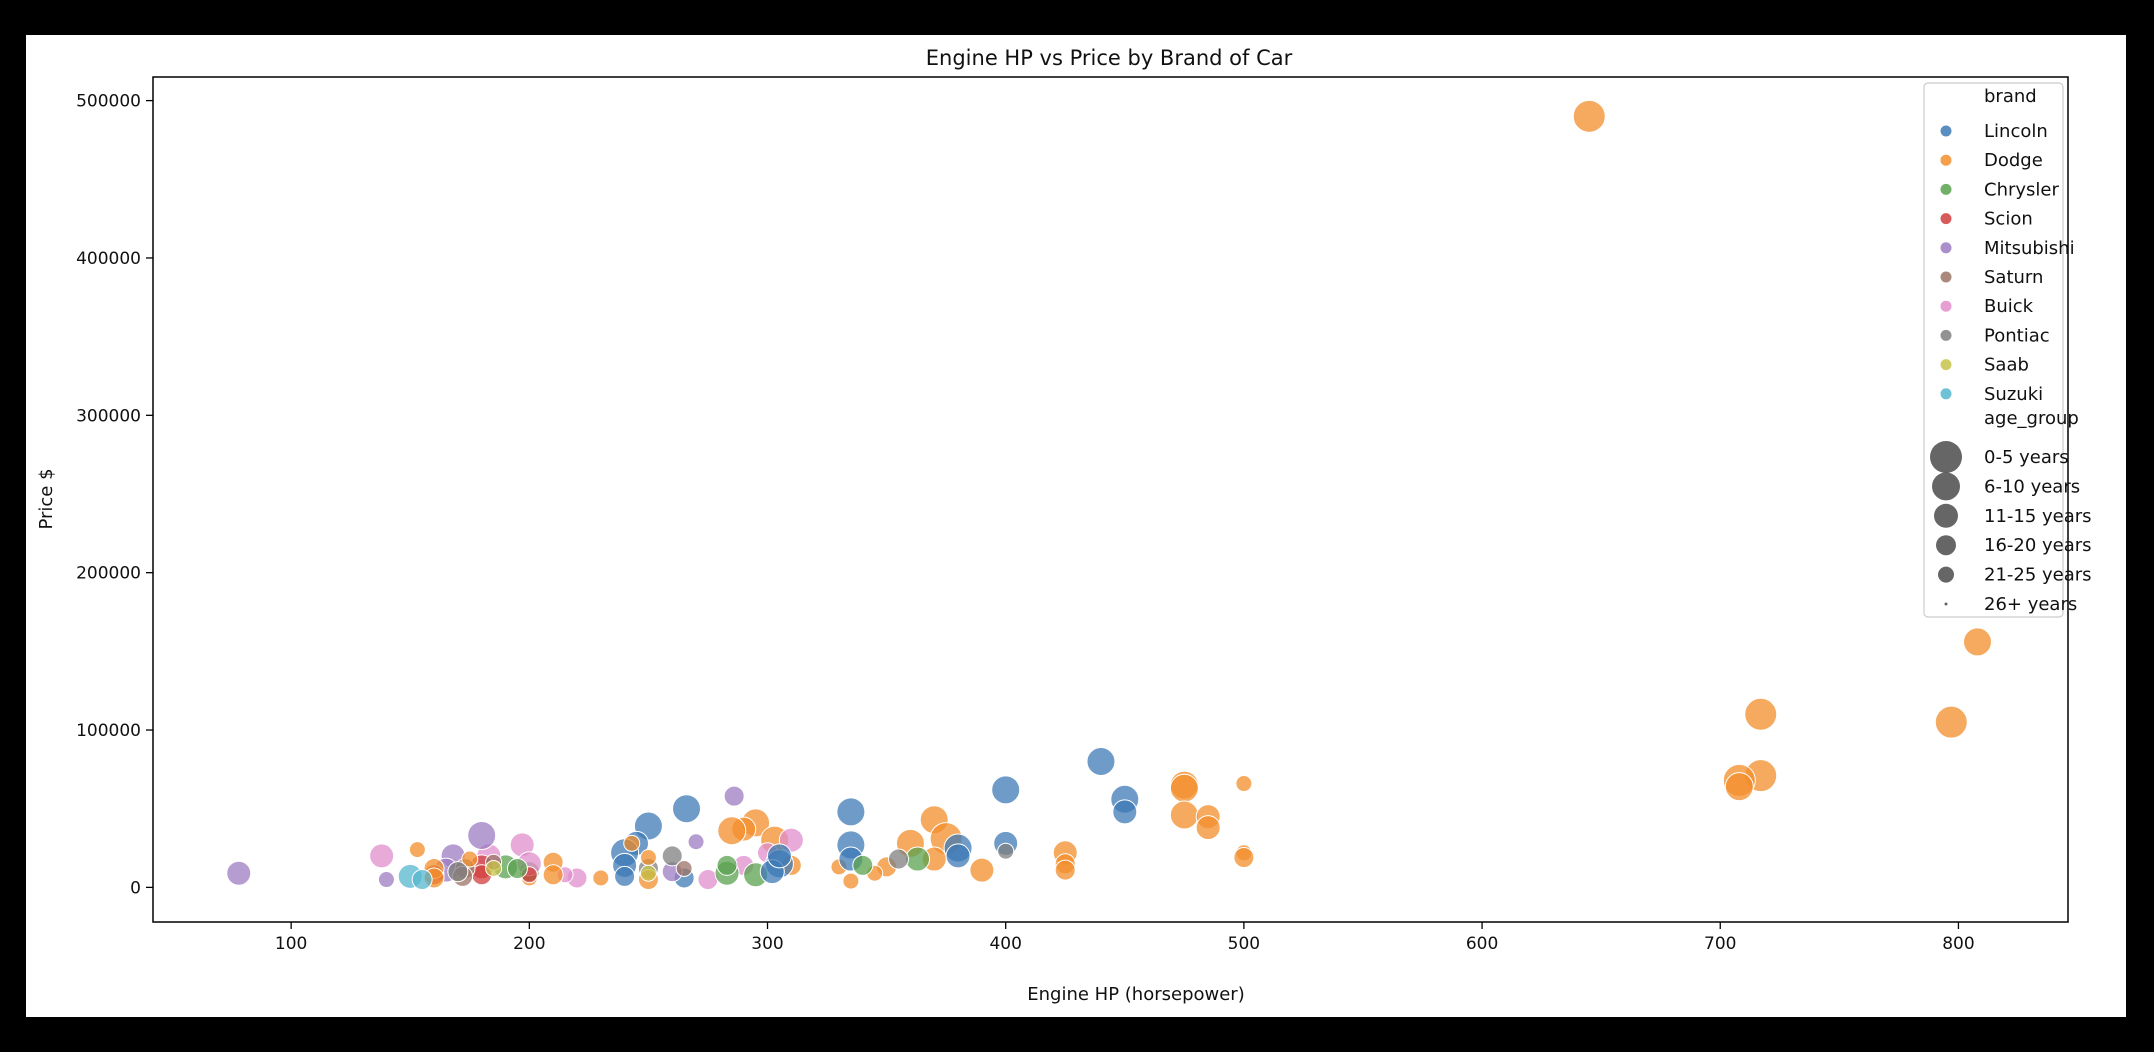 This screenshot has width=2154, height=1052. What do you see at coordinates (108, 259) in the screenshot?
I see `y-tick-label: 400000` at bounding box center [108, 259].